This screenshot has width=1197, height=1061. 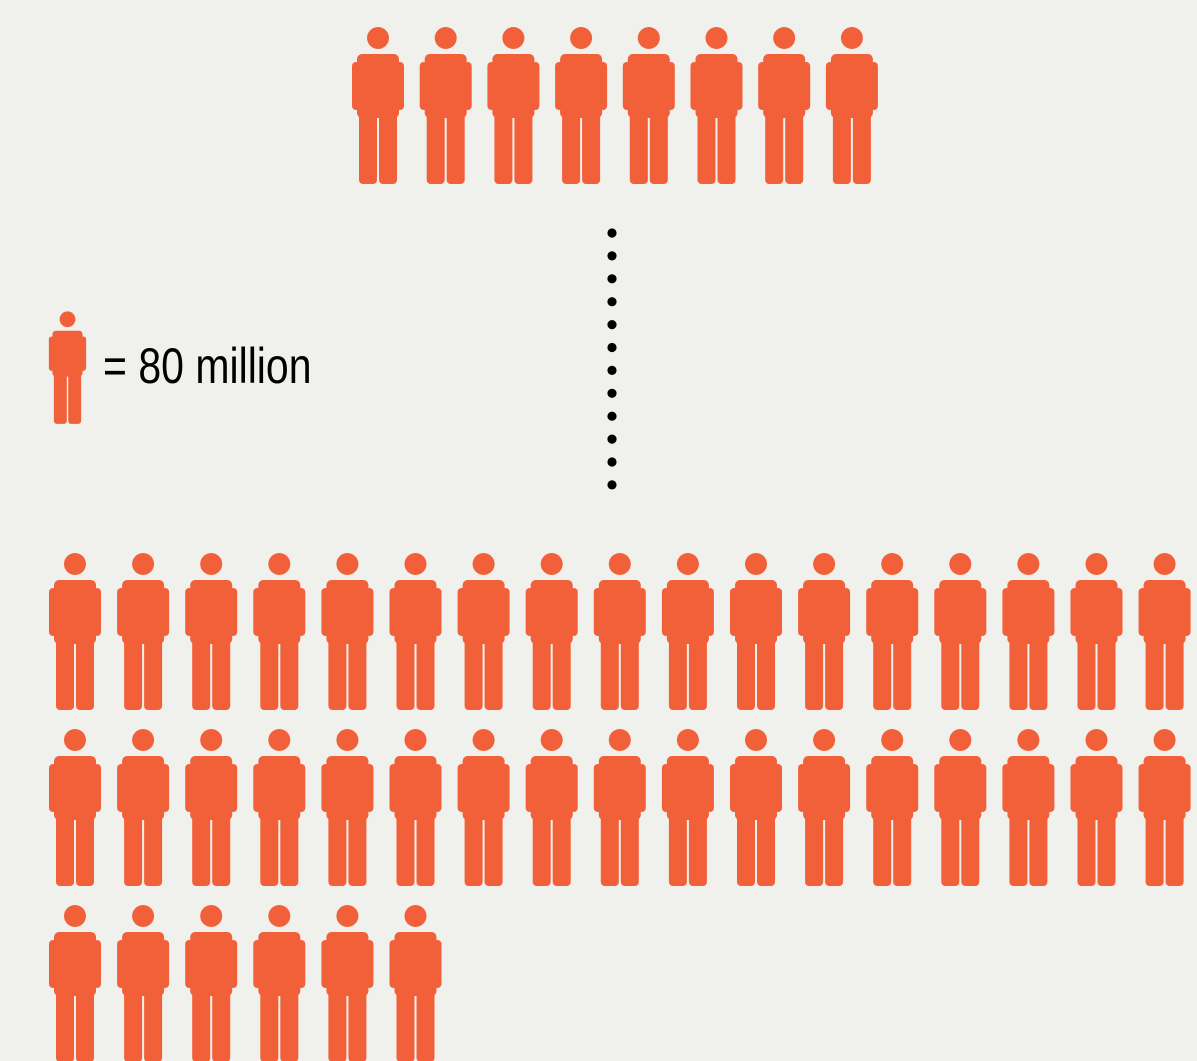 I want to click on legend-person-icon, so click(x=67, y=367).